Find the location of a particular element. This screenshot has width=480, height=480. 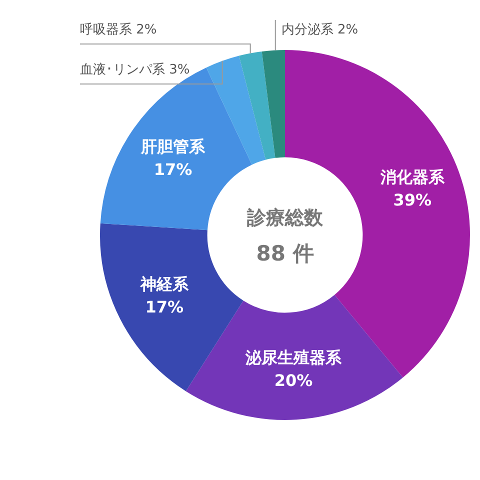

slice-label: 呼吸器系 2% is located at coordinates (118, 30).